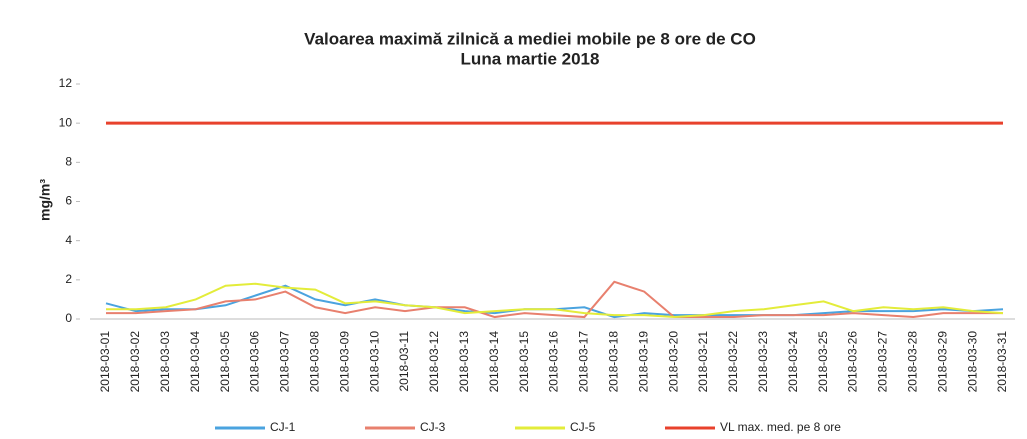  I want to click on legend-label: CJ-3, so click(433, 427).